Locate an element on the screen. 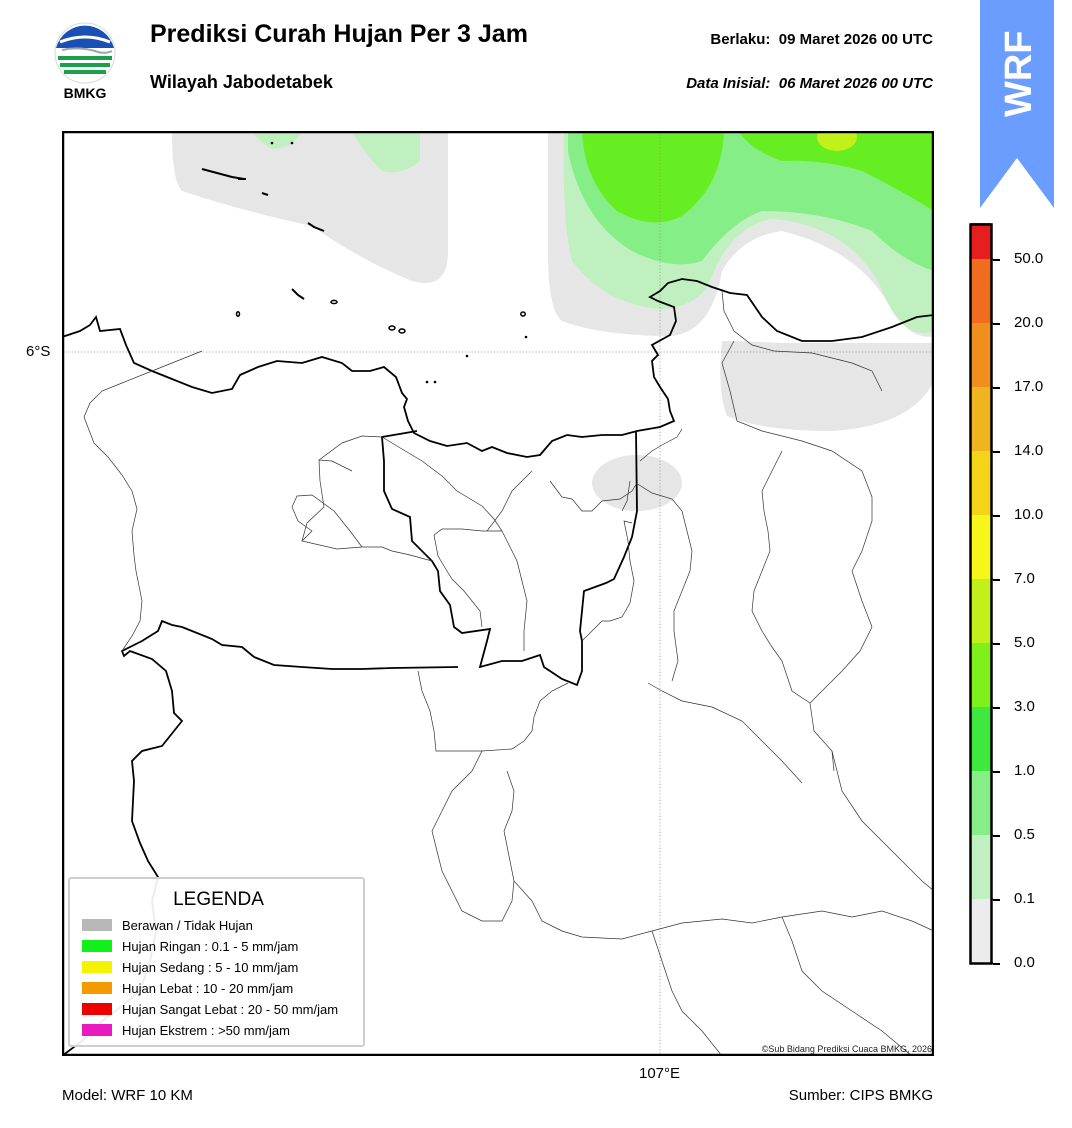 The width and height of the screenshot is (1072, 1128). colorbar-tick-label: 10.0 is located at coordinates (1029, 514).